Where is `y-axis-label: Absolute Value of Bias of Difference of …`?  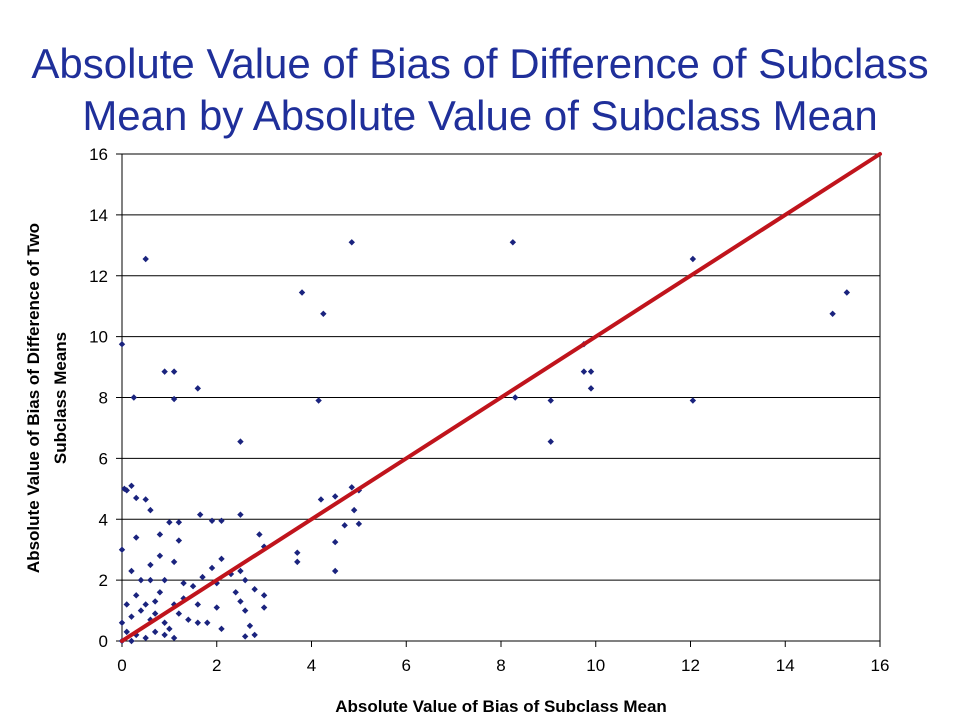
y-axis-label: Absolute Value of Bias of Difference of … is located at coordinates (47, 398).